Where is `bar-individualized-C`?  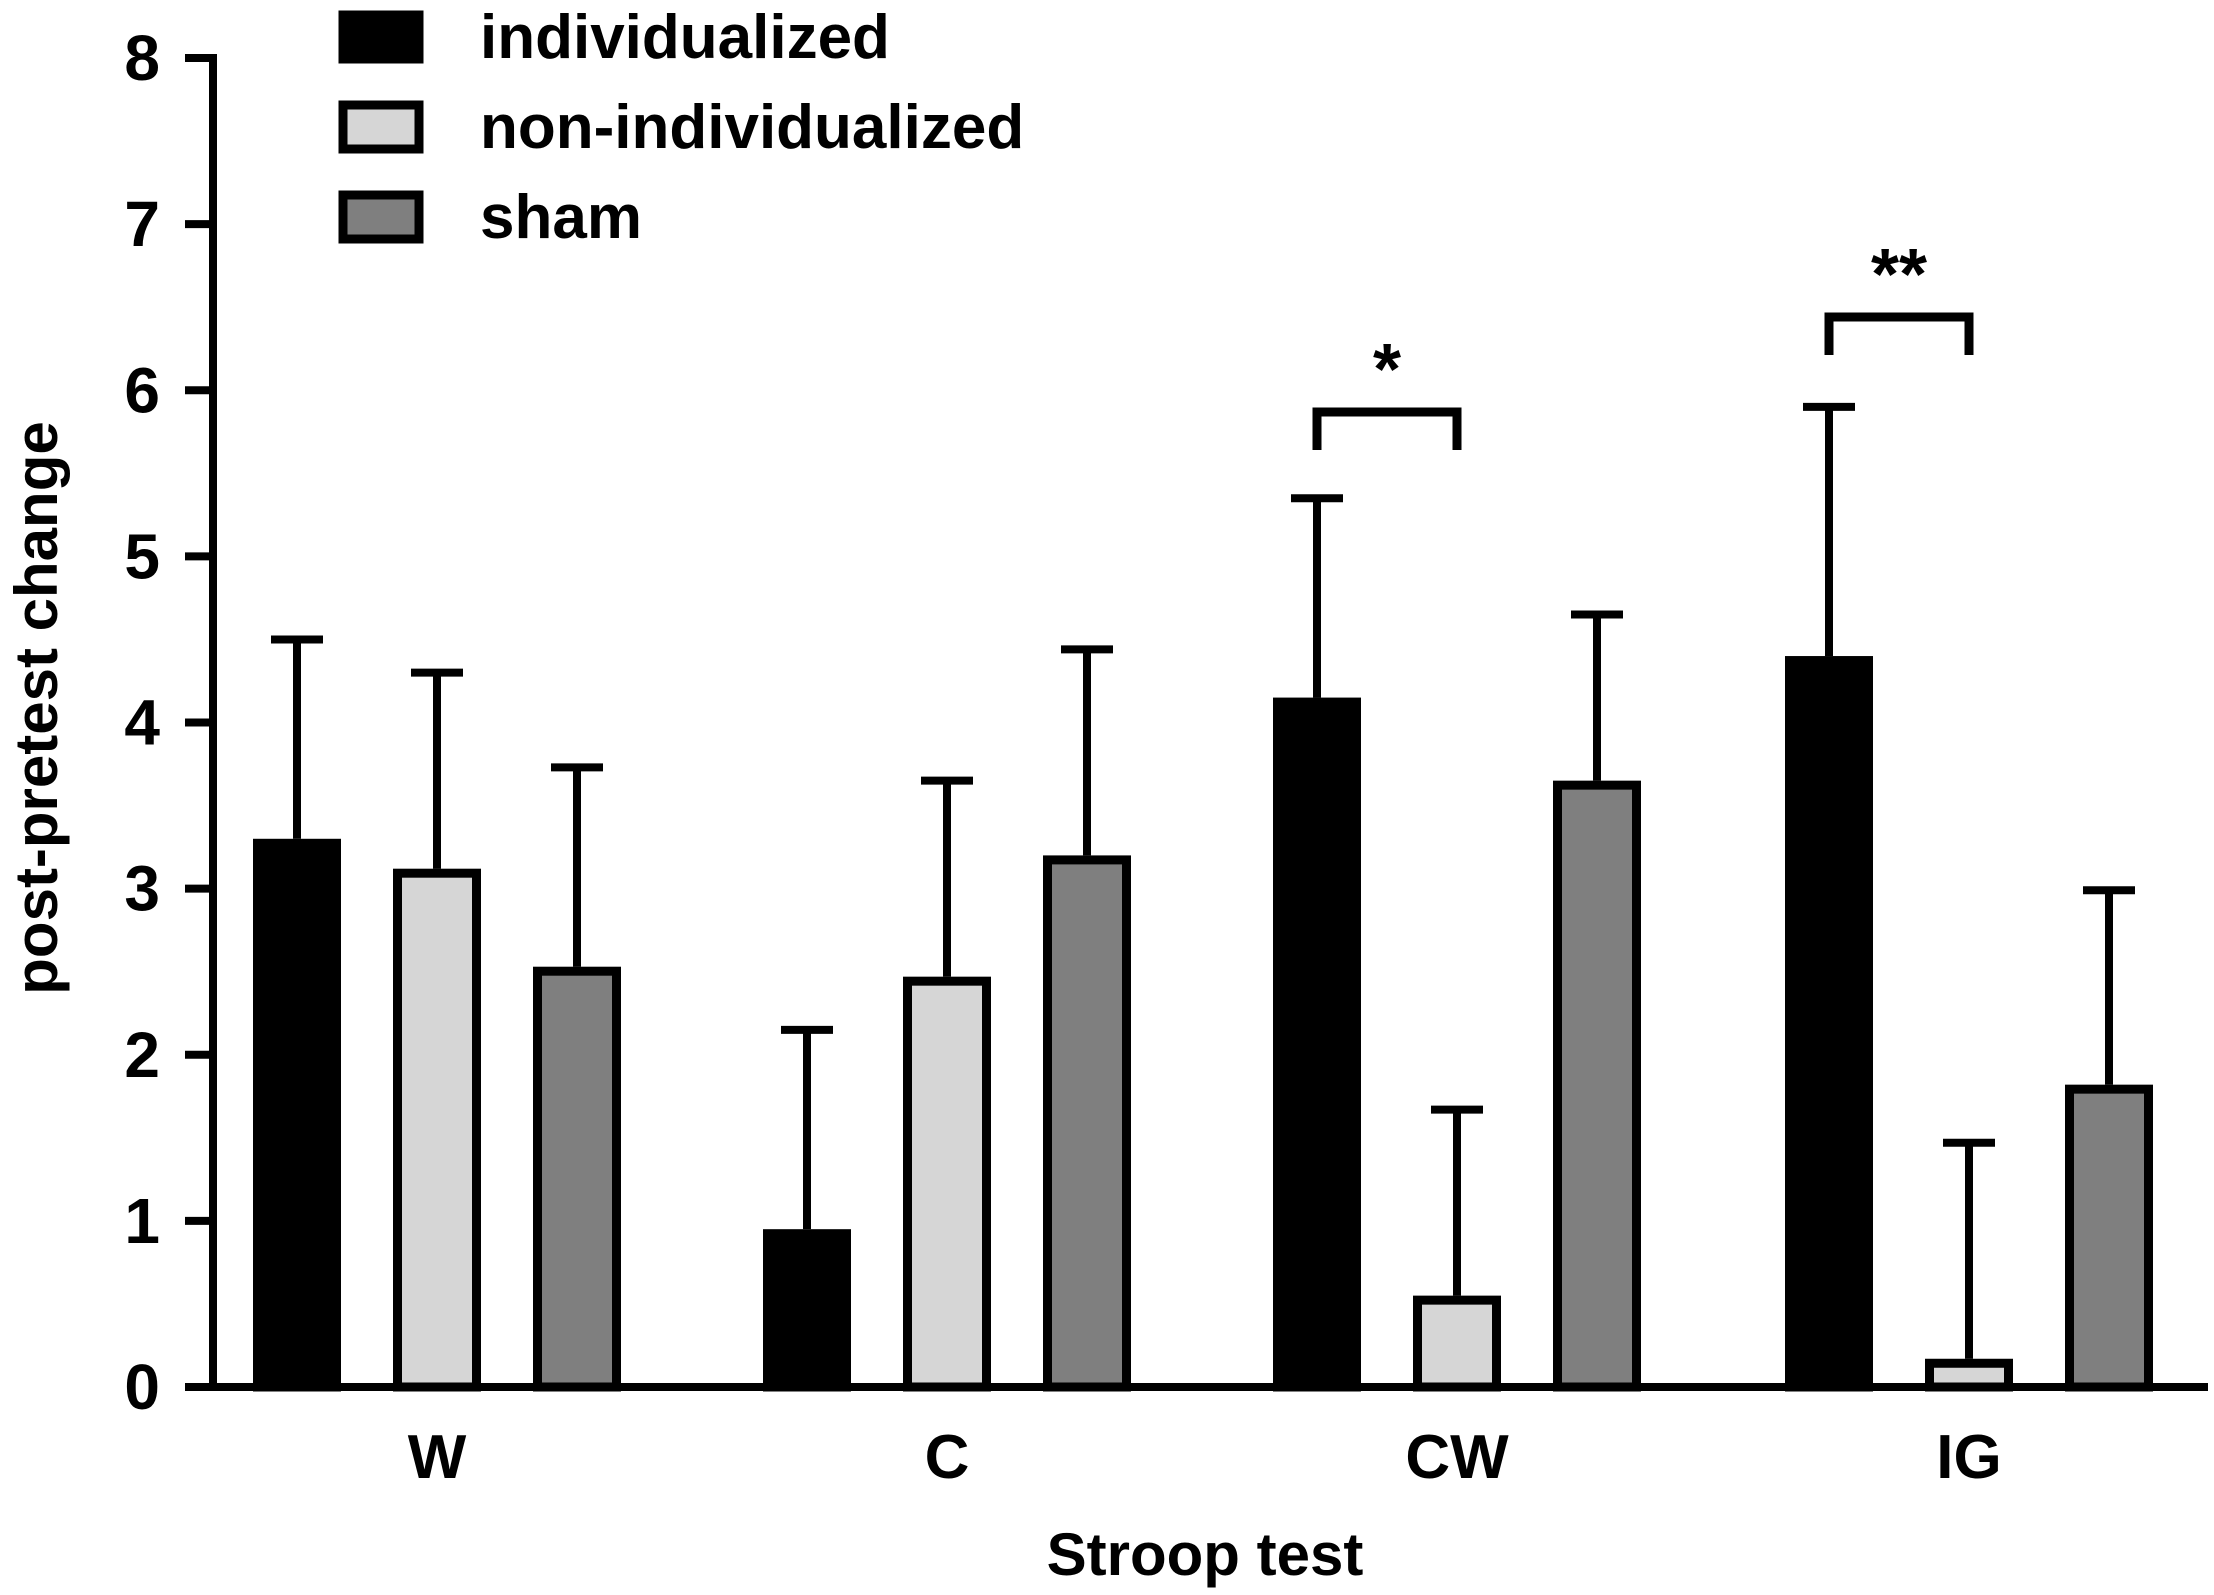 bar-individualized-C is located at coordinates (807, 1310).